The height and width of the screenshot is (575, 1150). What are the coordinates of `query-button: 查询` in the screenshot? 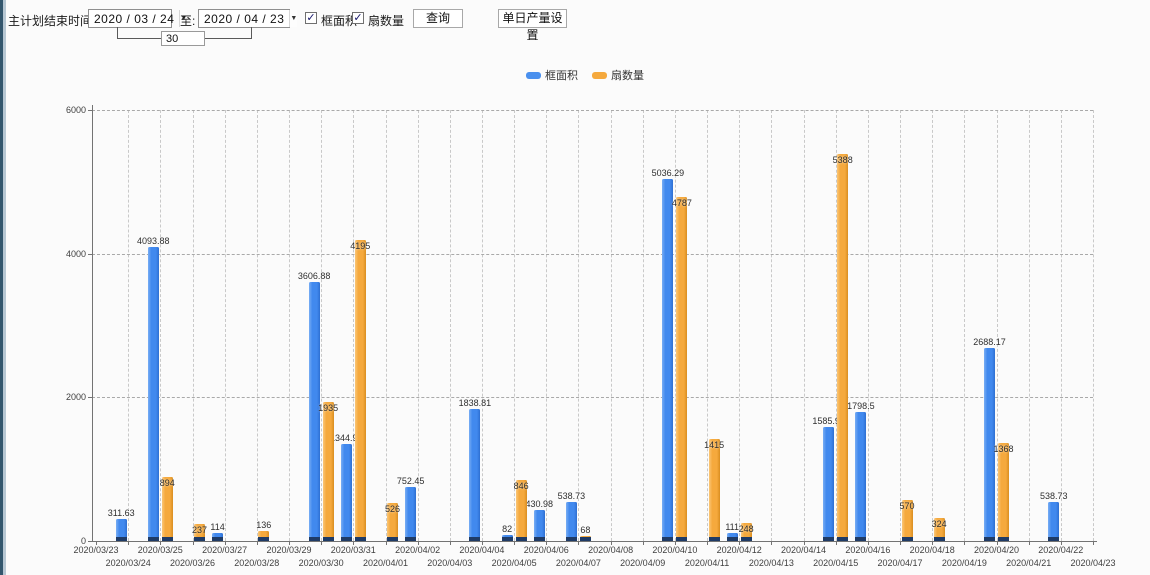 It's located at (438, 18).